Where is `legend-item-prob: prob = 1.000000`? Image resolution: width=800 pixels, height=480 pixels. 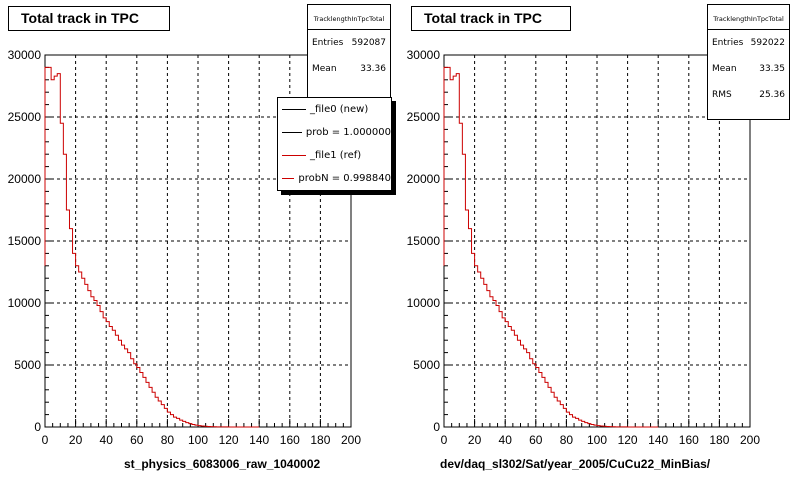 legend-item-prob: prob = 1.000000 is located at coordinates (334, 132).